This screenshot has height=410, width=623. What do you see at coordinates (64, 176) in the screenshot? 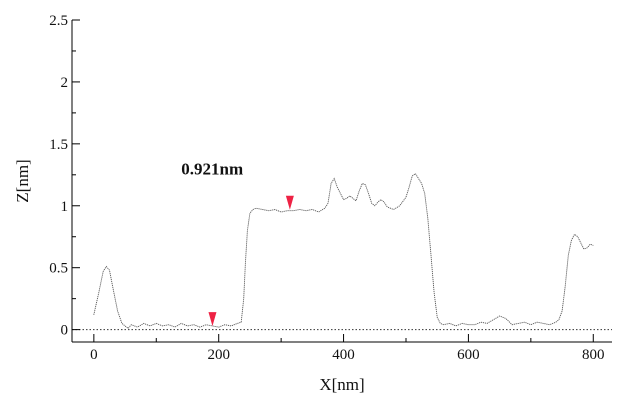
I see `y-axis-ticks: 0 0.5 1 1.5 2 2.5` at bounding box center [64, 176].